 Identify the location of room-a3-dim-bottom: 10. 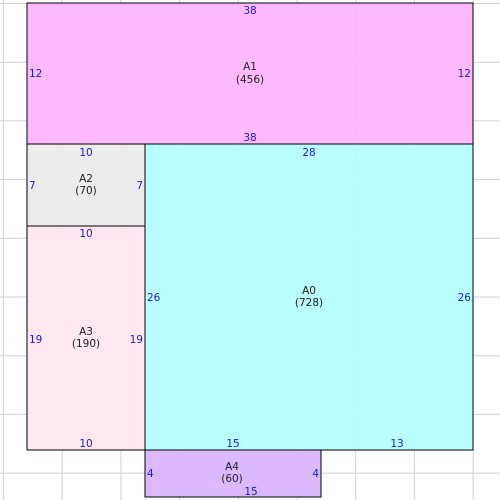
(85, 444).